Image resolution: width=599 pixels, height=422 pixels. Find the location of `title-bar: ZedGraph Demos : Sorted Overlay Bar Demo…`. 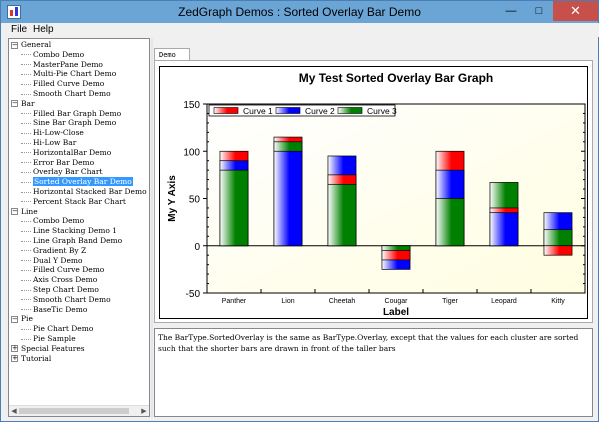

title-bar: ZedGraph Demos : Sorted Overlay Bar Demo… is located at coordinates (299, 12).